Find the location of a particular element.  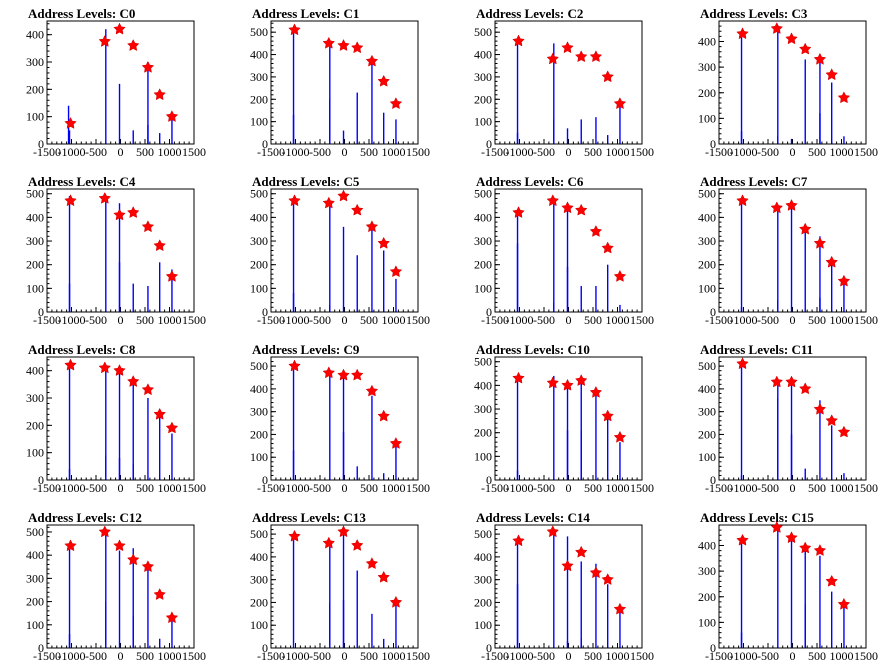

chart-title: Address Levels: C3 is located at coordinates (754, 13).